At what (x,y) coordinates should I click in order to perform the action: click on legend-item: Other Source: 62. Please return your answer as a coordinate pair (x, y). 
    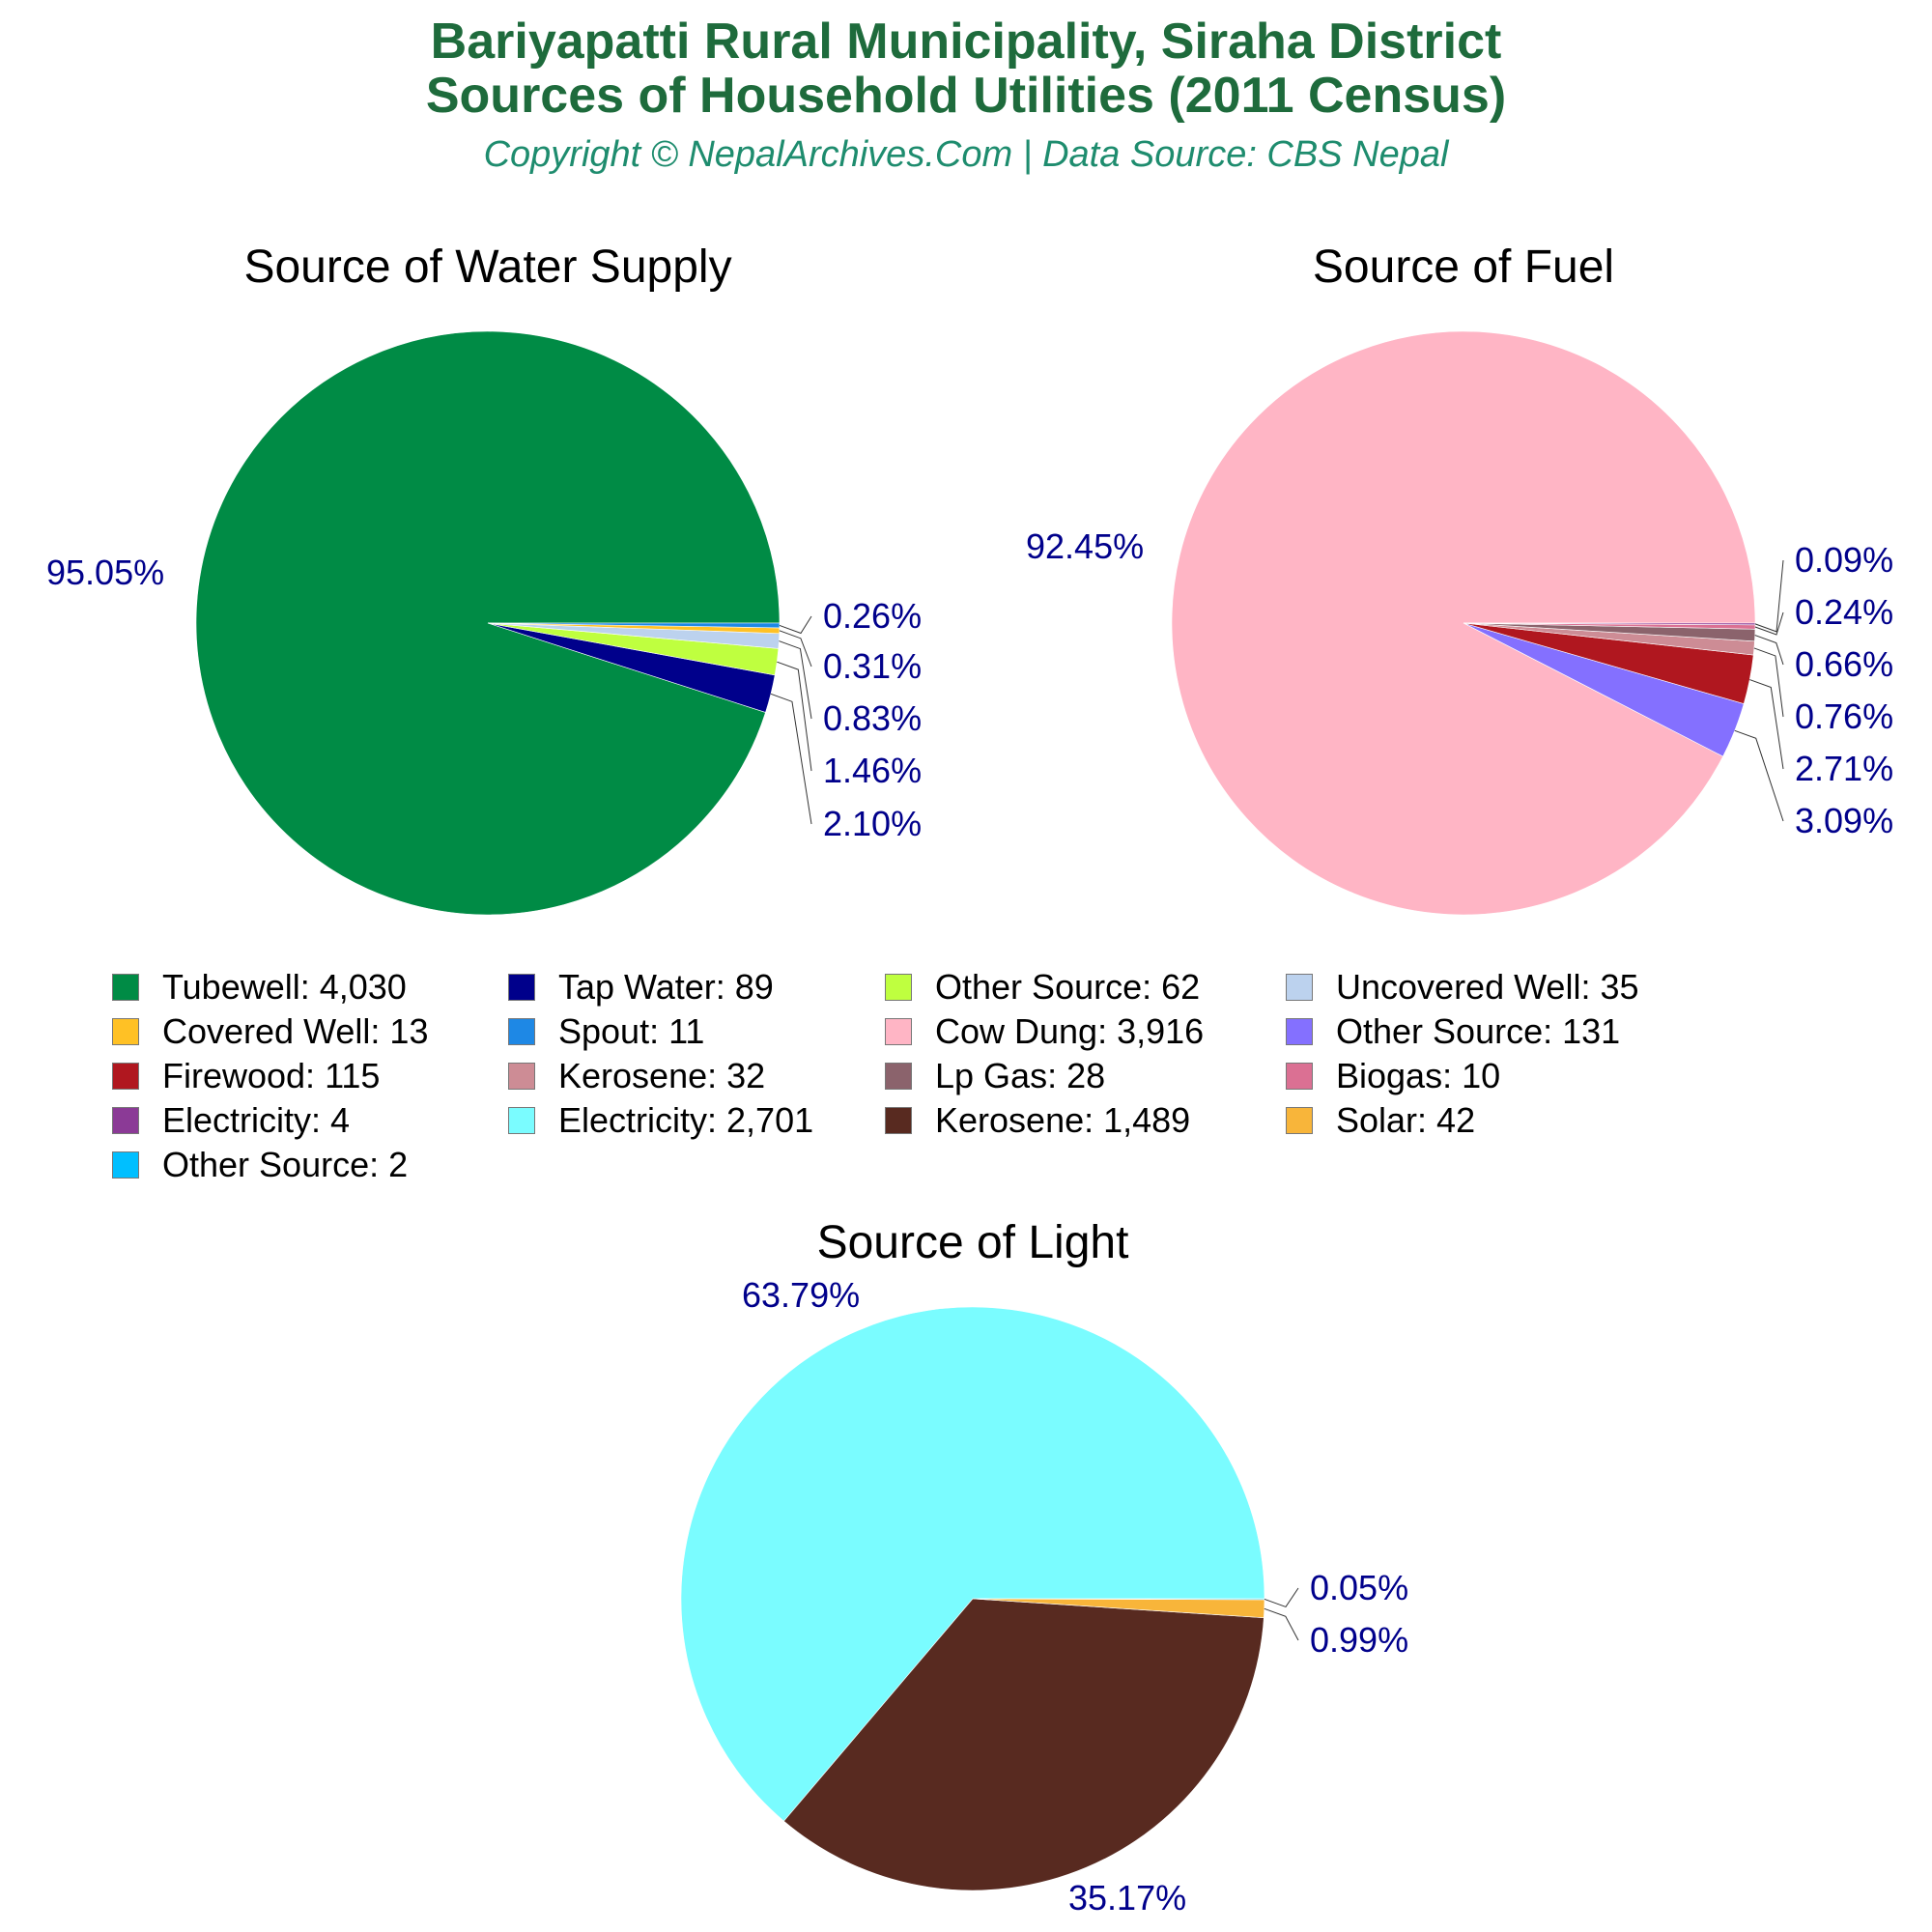
    Looking at the image, I should click on (1042, 987).